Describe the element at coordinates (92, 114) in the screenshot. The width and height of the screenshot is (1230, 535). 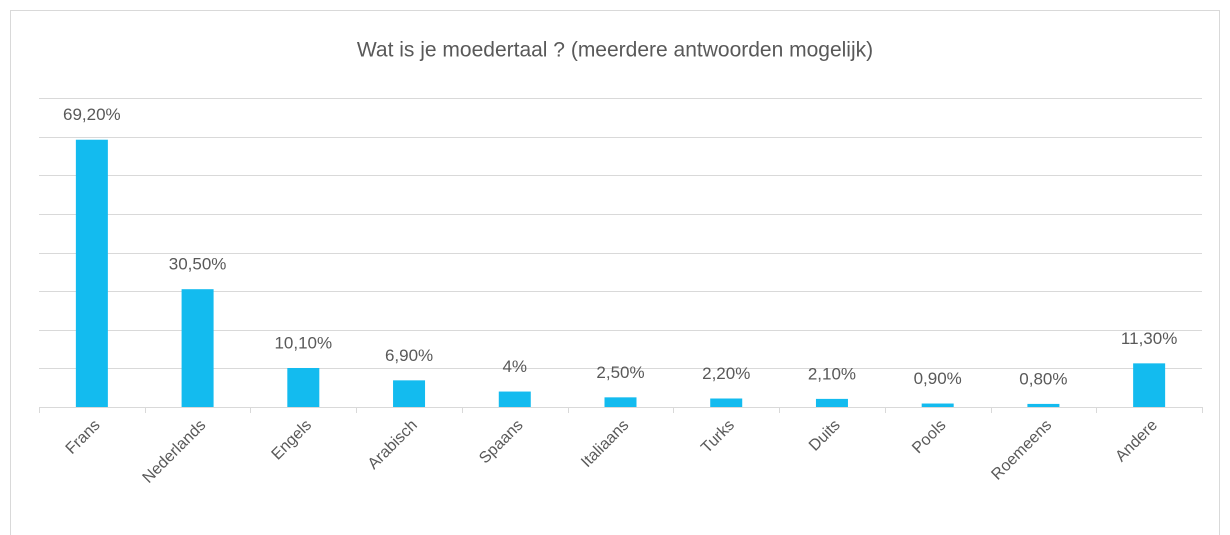
I see `data-label: 69,20%` at that location.